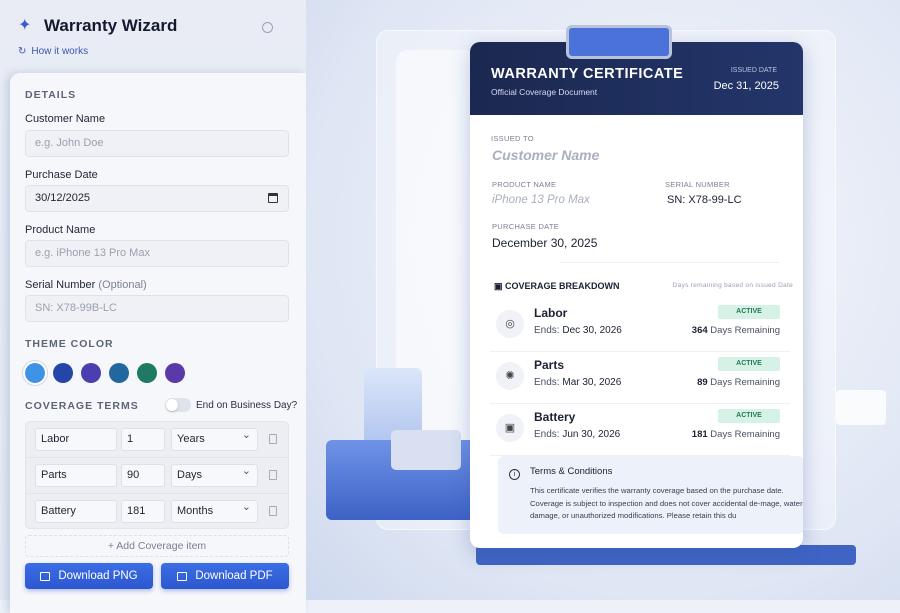  What do you see at coordinates (157, 198) in the screenshot?
I see `purchase-date-input: 30/12/2025` at bounding box center [157, 198].